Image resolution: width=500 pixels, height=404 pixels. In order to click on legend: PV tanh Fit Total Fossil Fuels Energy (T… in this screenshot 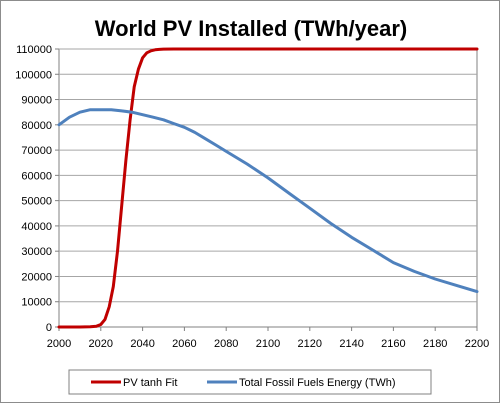, I will do `click(250, 382)`.